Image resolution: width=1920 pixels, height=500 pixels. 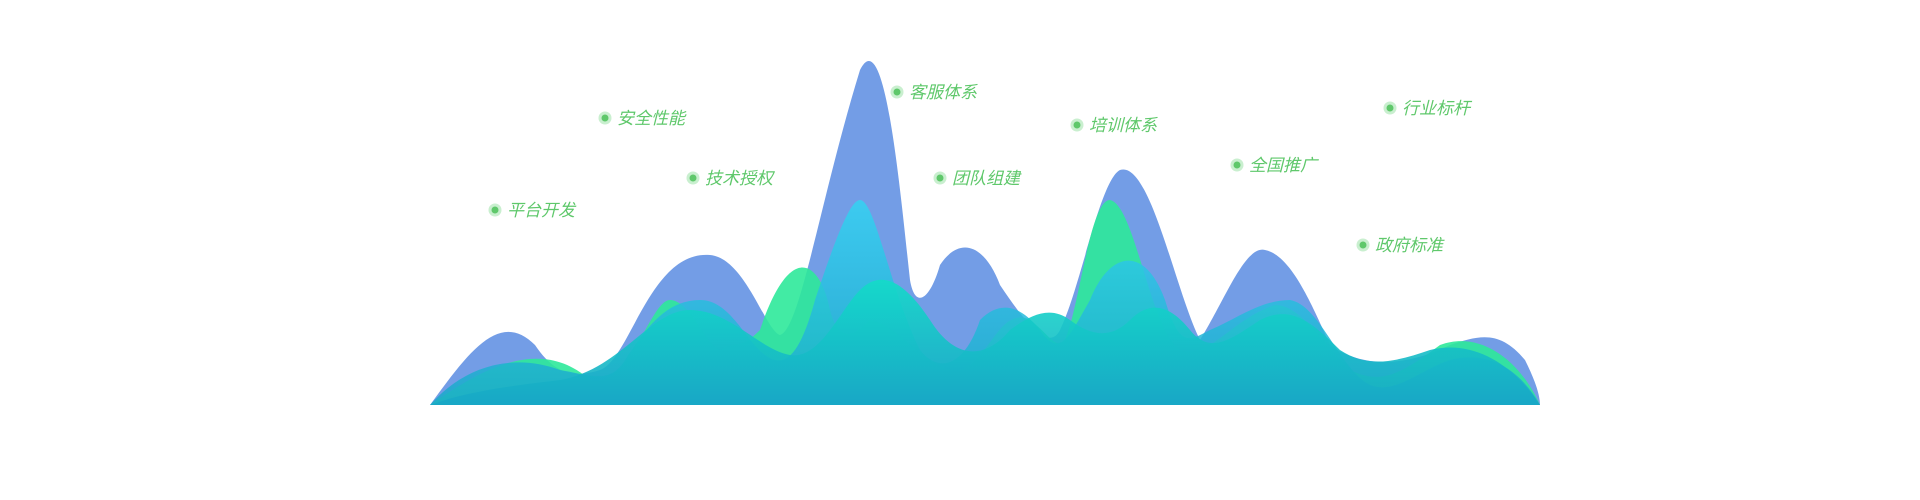 I want to click on label-text: 行业标杆, so click(x=1437, y=109).